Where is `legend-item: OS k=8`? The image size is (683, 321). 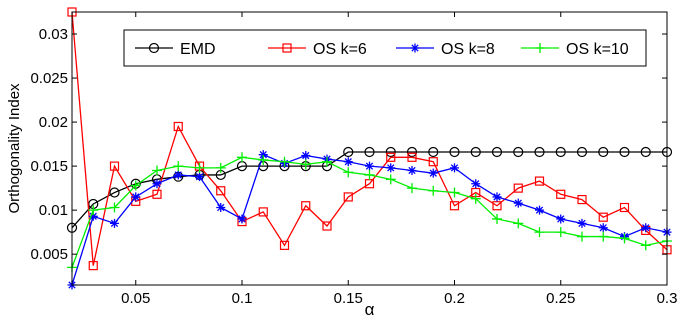 legend-item: OS k=8 is located at coordinates (445, 49).